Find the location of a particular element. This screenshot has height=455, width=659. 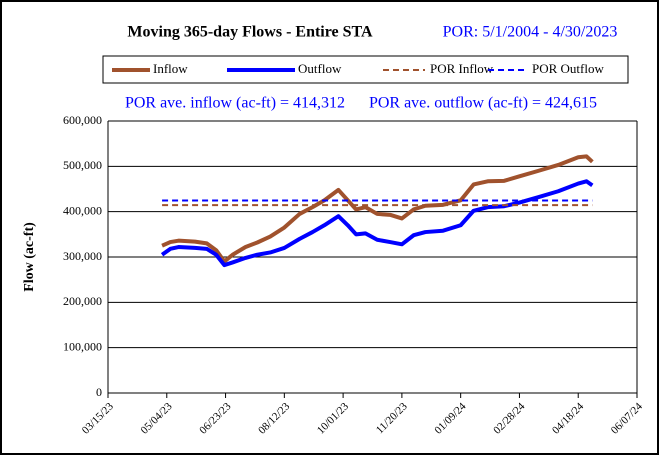

legend-label: Outflow is located at coordinates (320, 68).